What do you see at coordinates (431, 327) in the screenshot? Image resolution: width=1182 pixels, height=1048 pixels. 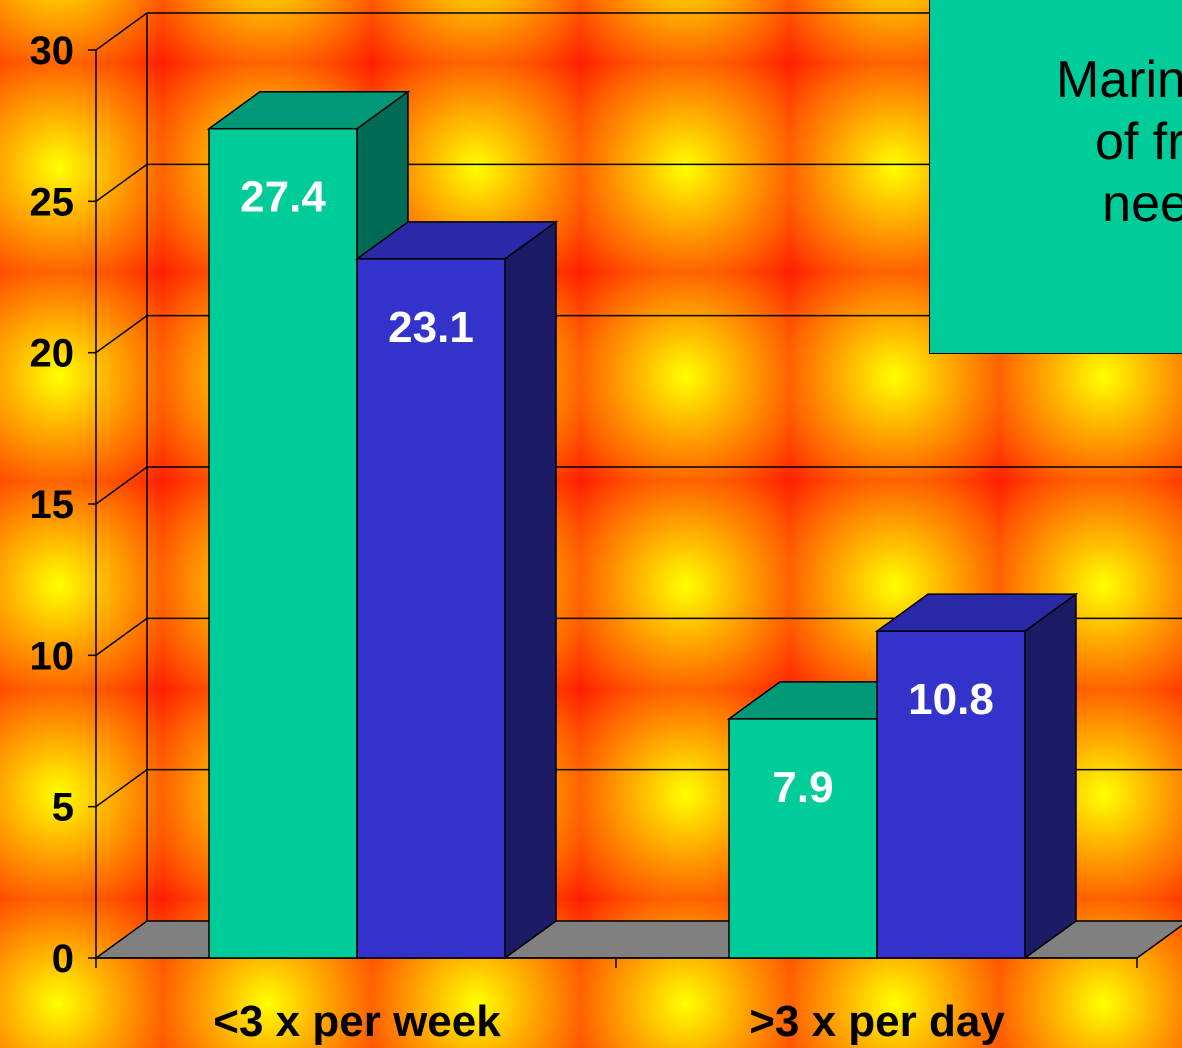 I see `data-label: 23.1` at bounding box center [431, 327].